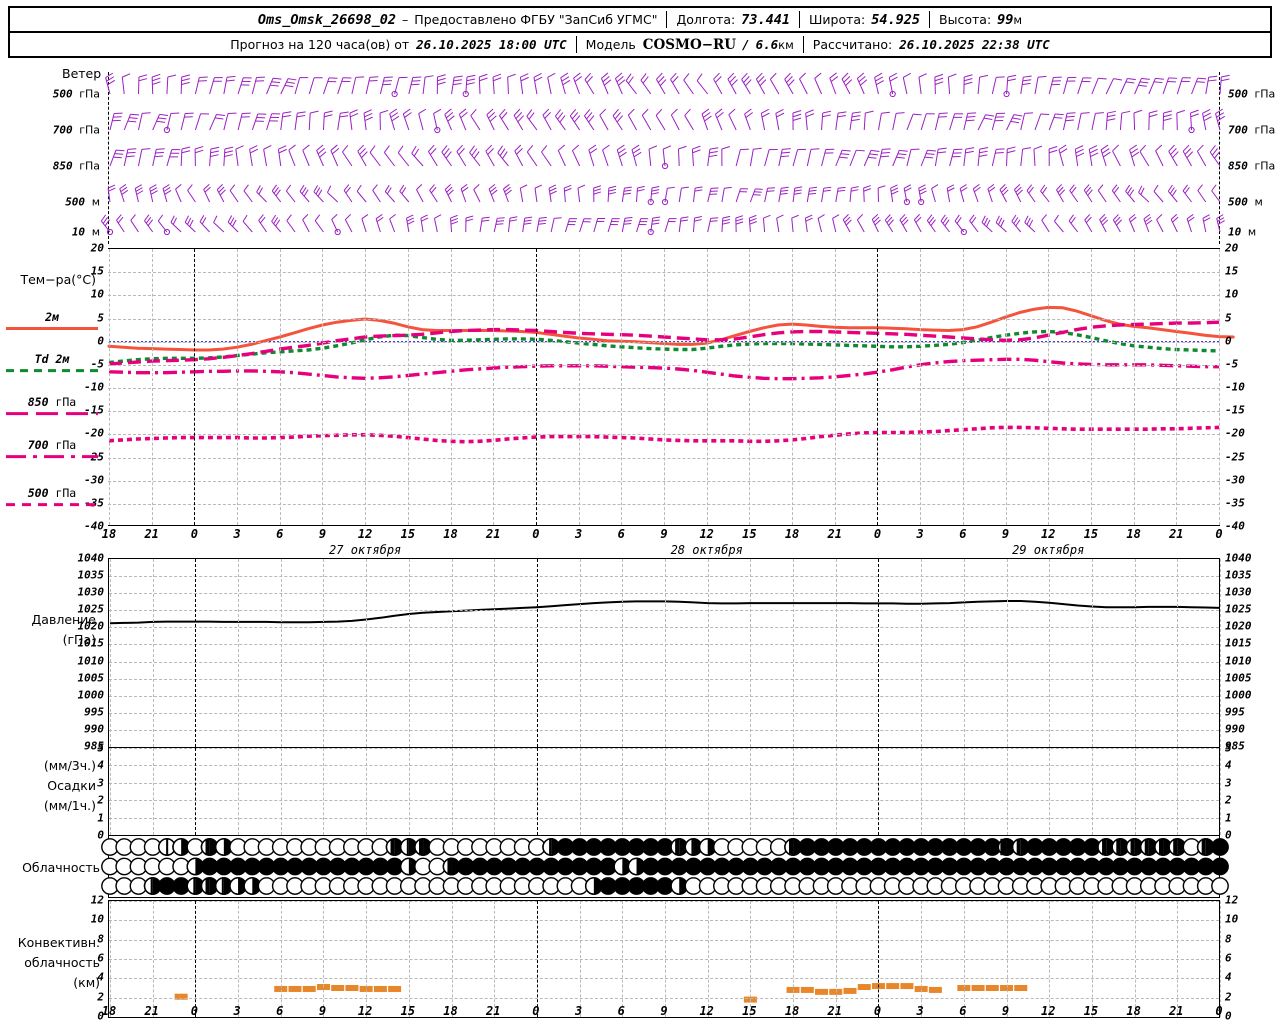 Image resolution: width=1280 pixels, height=1024 pixels. What do you see at coordinates (671, 328) in the screenshot?
I see `temperature-line` at bounding box center [671, 328].